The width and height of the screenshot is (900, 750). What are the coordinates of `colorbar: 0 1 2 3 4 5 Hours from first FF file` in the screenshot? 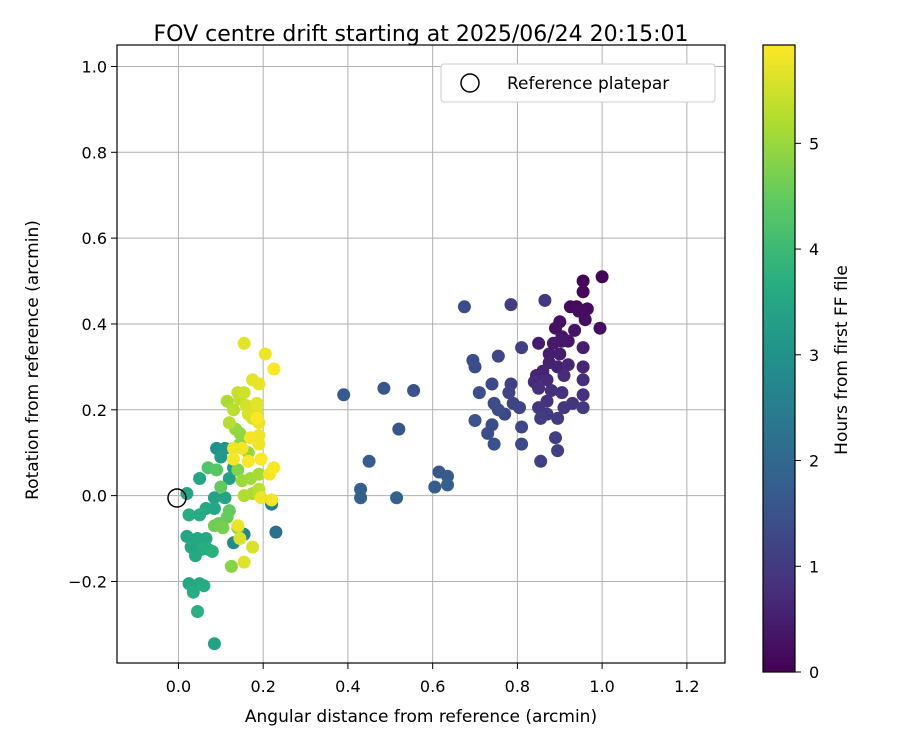 It's located at (807, 363).